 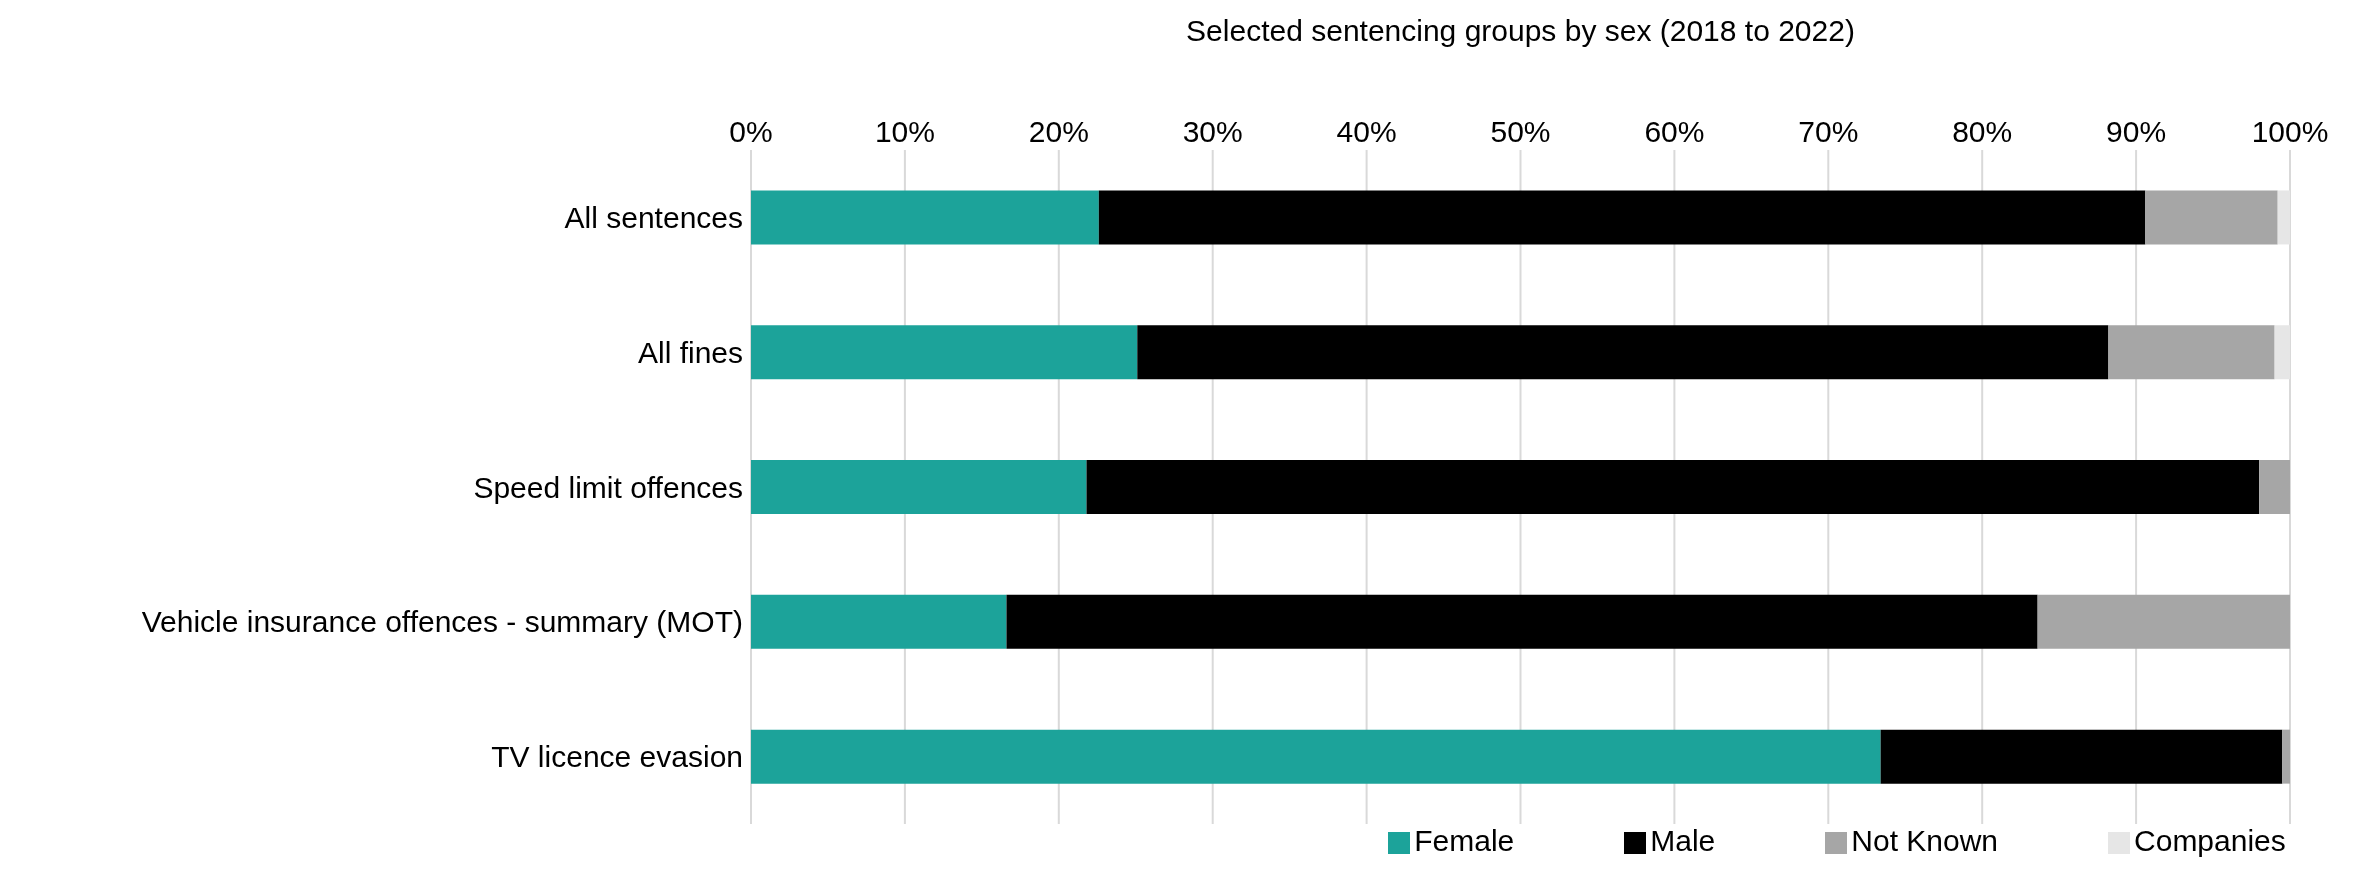 What do you see at coordinates (608, 487) in the screenshot?
I see `y-tick-label: Speed limit offences` at bounding box center [608, 487].